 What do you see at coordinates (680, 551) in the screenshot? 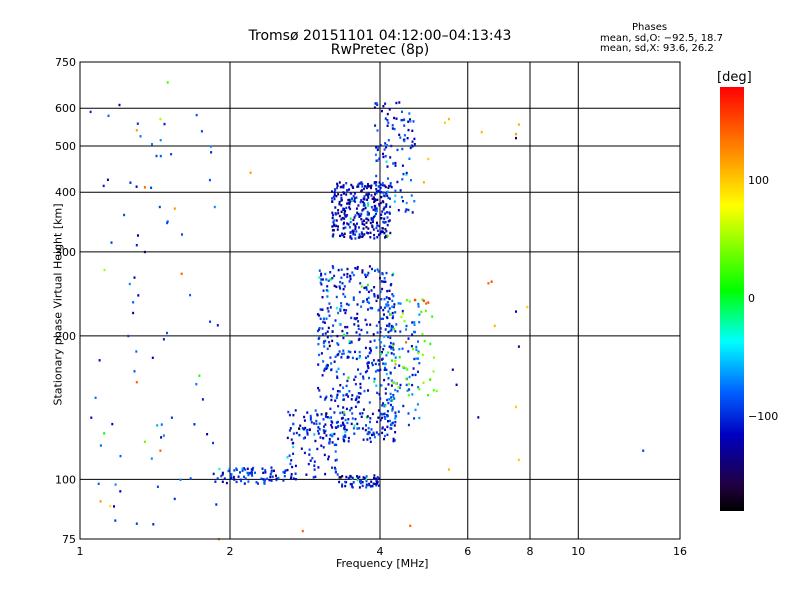
I see `x-tick-label: 16` at bounding box center [680, 551].